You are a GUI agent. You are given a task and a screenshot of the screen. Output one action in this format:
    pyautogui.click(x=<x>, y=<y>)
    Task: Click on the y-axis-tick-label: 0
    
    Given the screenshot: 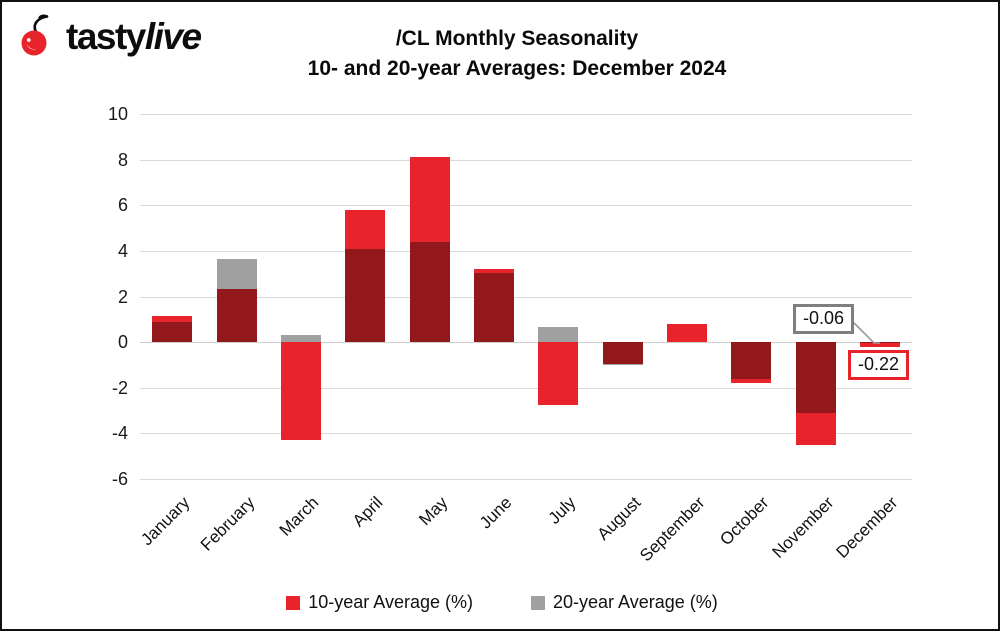 What is the action you would take?
    pyautogui.click(x=122, y=342)
    